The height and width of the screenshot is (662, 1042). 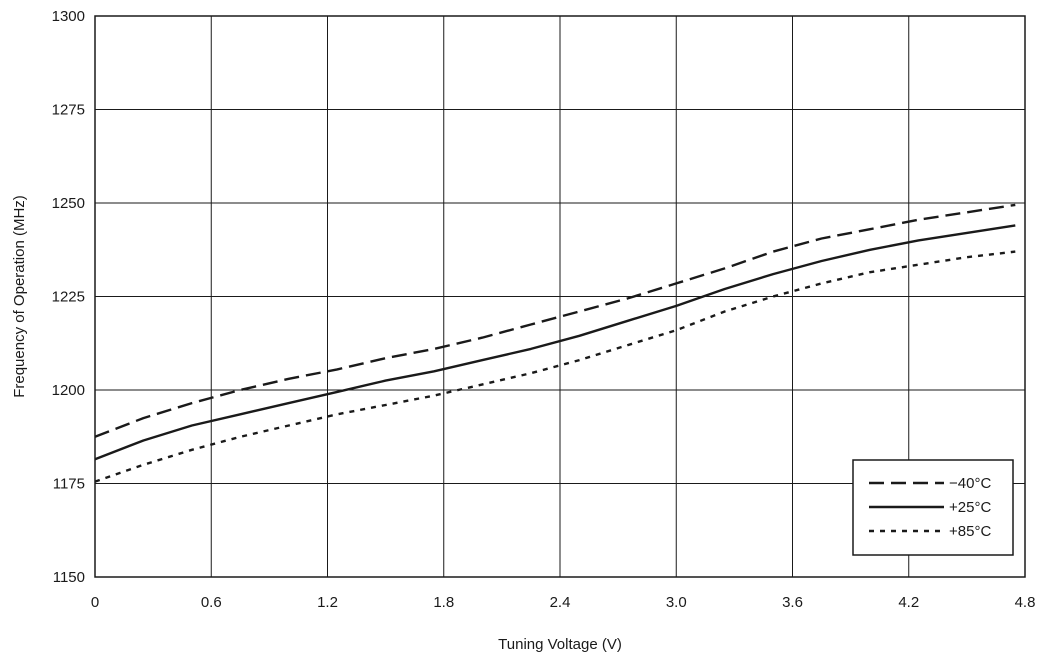 I want to click on x-tick-label: 1.8, so click(x=443, y=602).